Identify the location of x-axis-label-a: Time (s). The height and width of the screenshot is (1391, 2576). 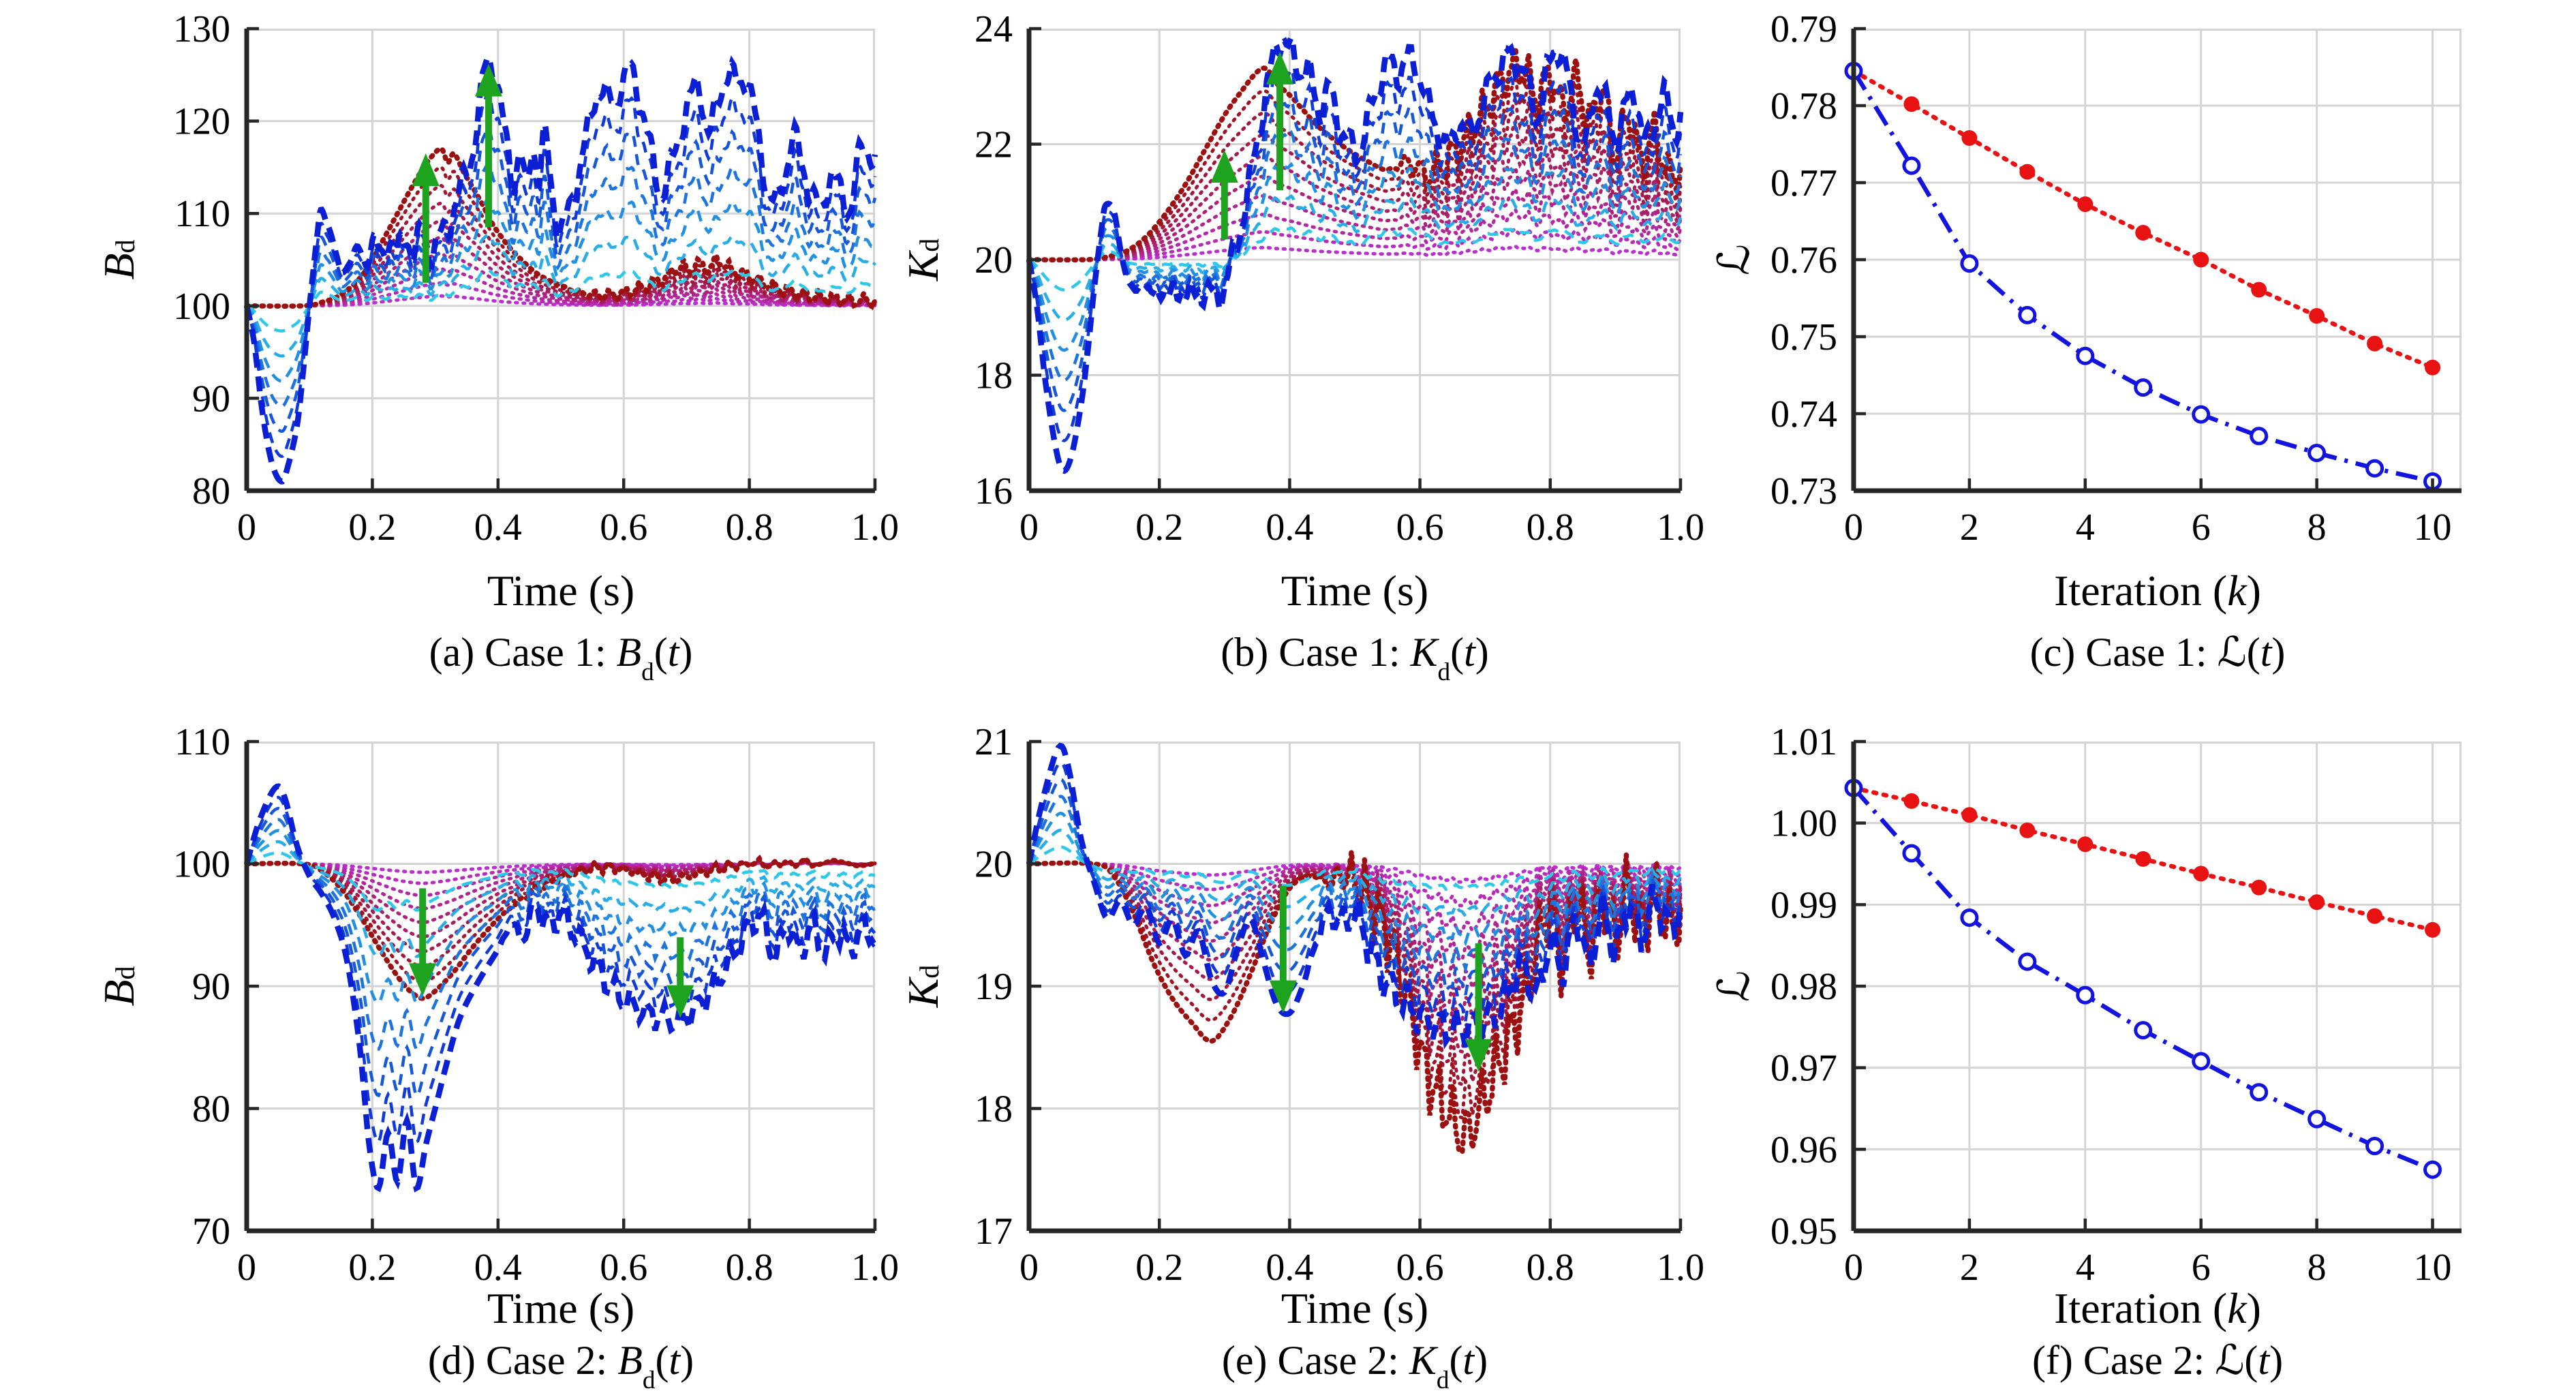
(561, 590).